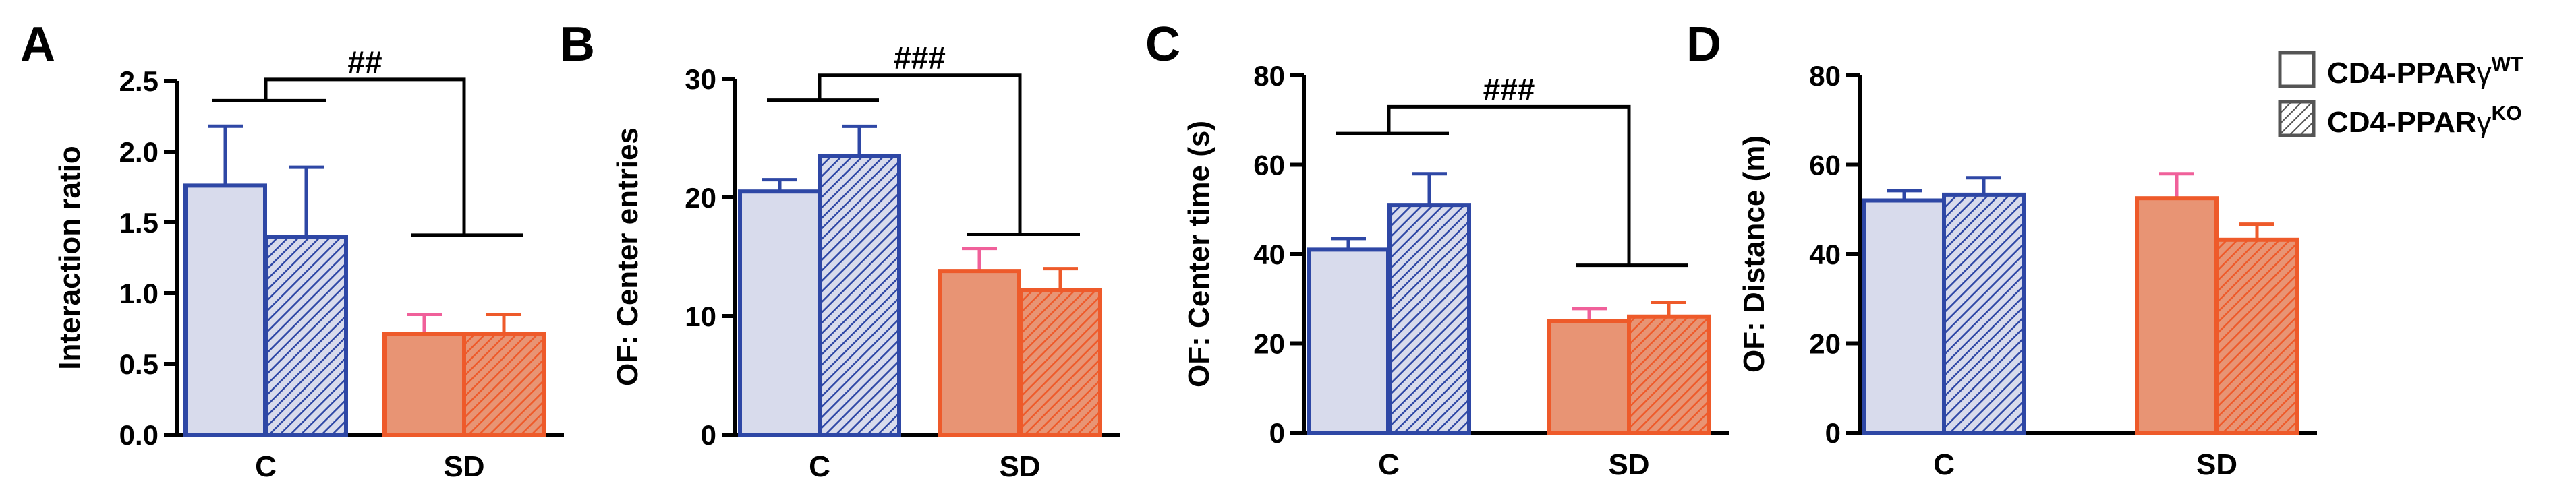  What do you see at coordinates (37, 44) in the screenshot?
I see `panel-label: A` at bounding box center [37, 44].